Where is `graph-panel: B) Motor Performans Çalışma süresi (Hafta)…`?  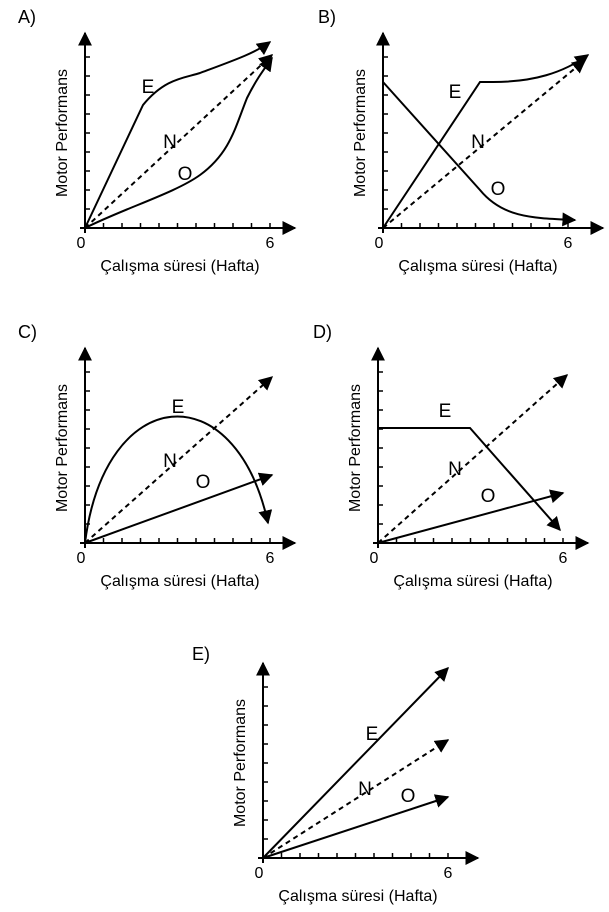 graph-panel: B) Motor Performans Çalışma süresi (Hafta)… is located at coordinates (461, 141).